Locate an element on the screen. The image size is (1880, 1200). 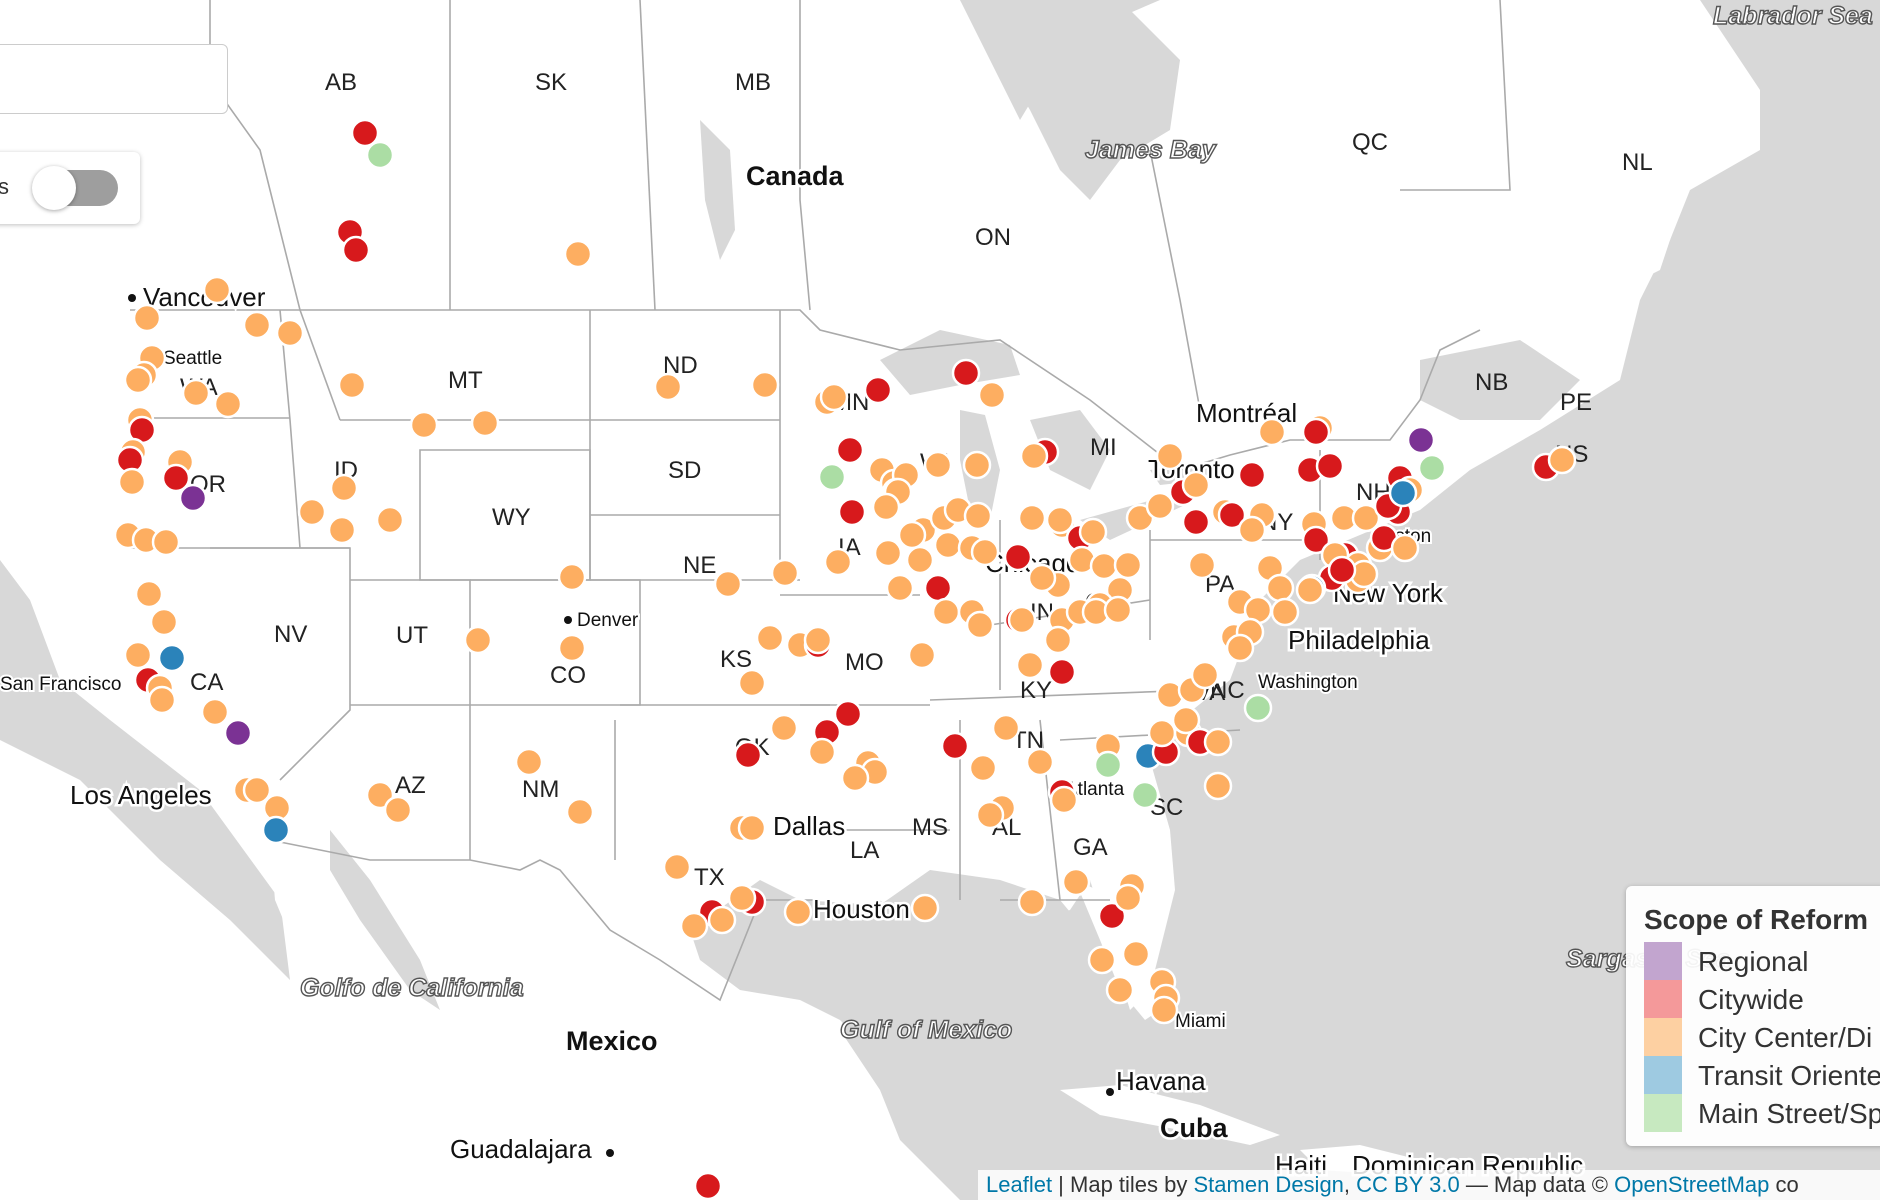
cc-by-link: CC BY 3.0 is located at coordinates (1408, 1184).